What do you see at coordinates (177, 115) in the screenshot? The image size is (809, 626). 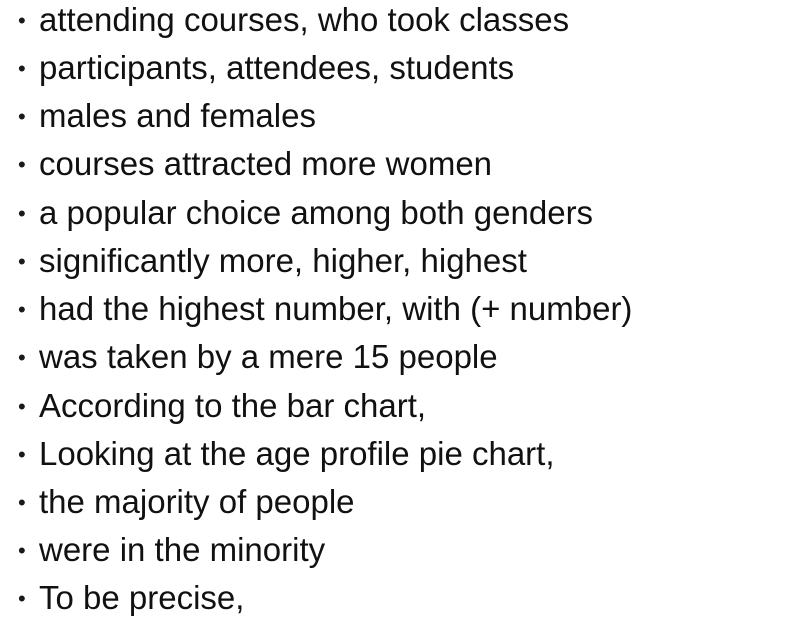 I see `phrase-text: males and females` at bounding box center [177, 115].